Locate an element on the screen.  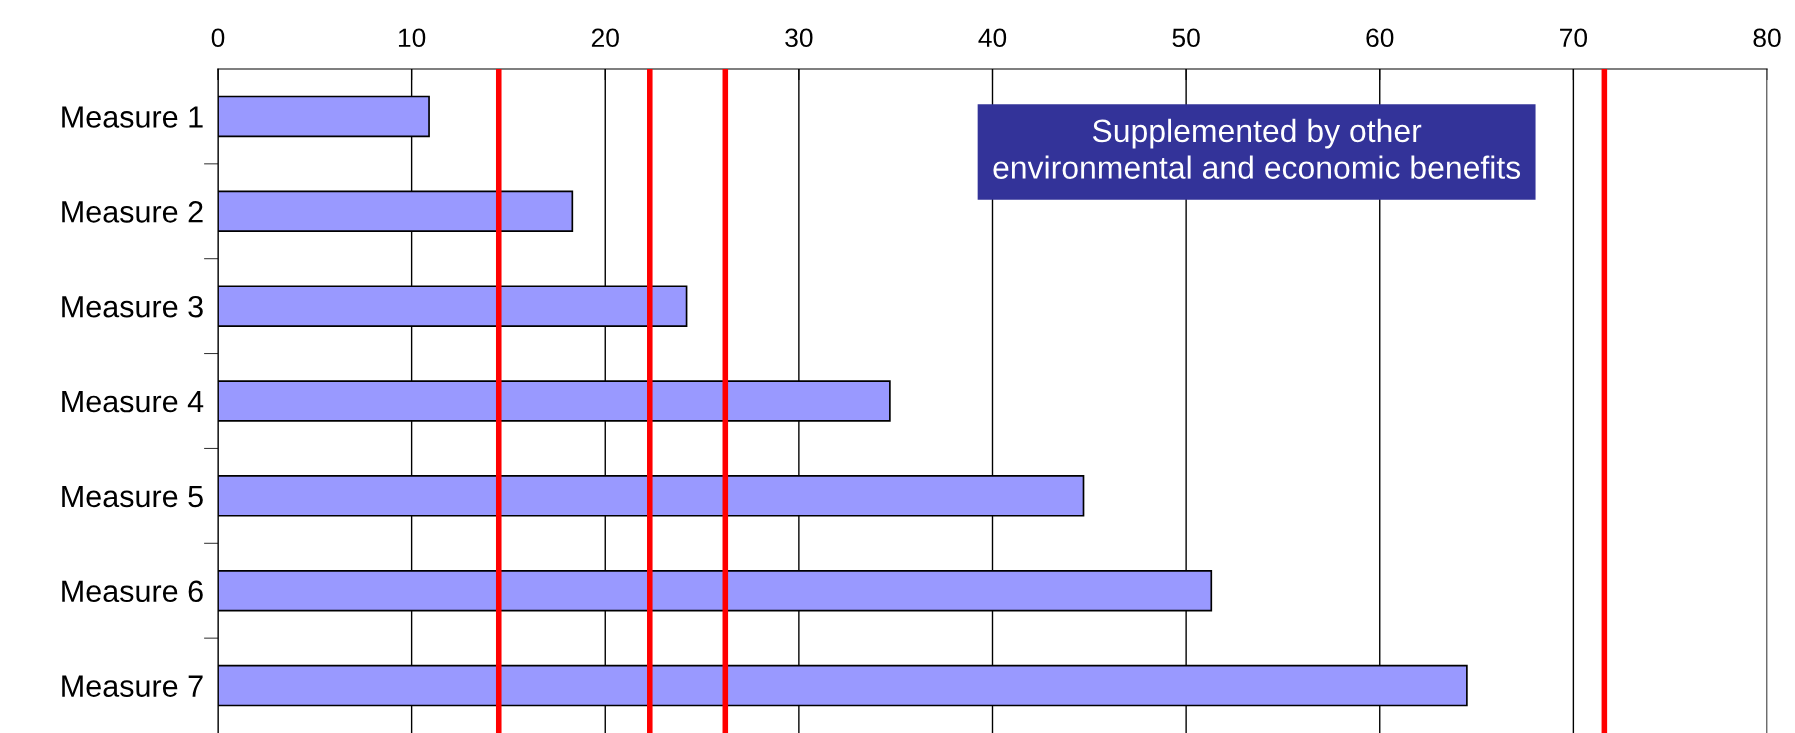
x-tick-label: 10 is located at coordinates (412, 38).